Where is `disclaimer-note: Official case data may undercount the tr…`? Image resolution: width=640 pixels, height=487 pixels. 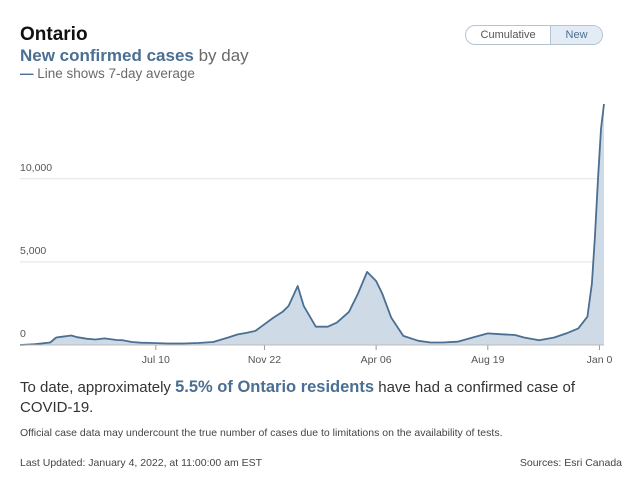 disclaimer-note: Official case data may undercount the tr… is located at coordinates (261, 433).